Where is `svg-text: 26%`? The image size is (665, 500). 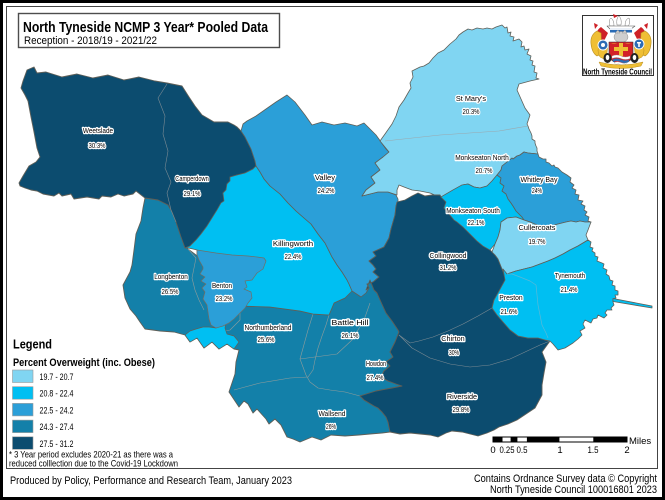
svg-text: 26% is located at coordinates (331, 427).